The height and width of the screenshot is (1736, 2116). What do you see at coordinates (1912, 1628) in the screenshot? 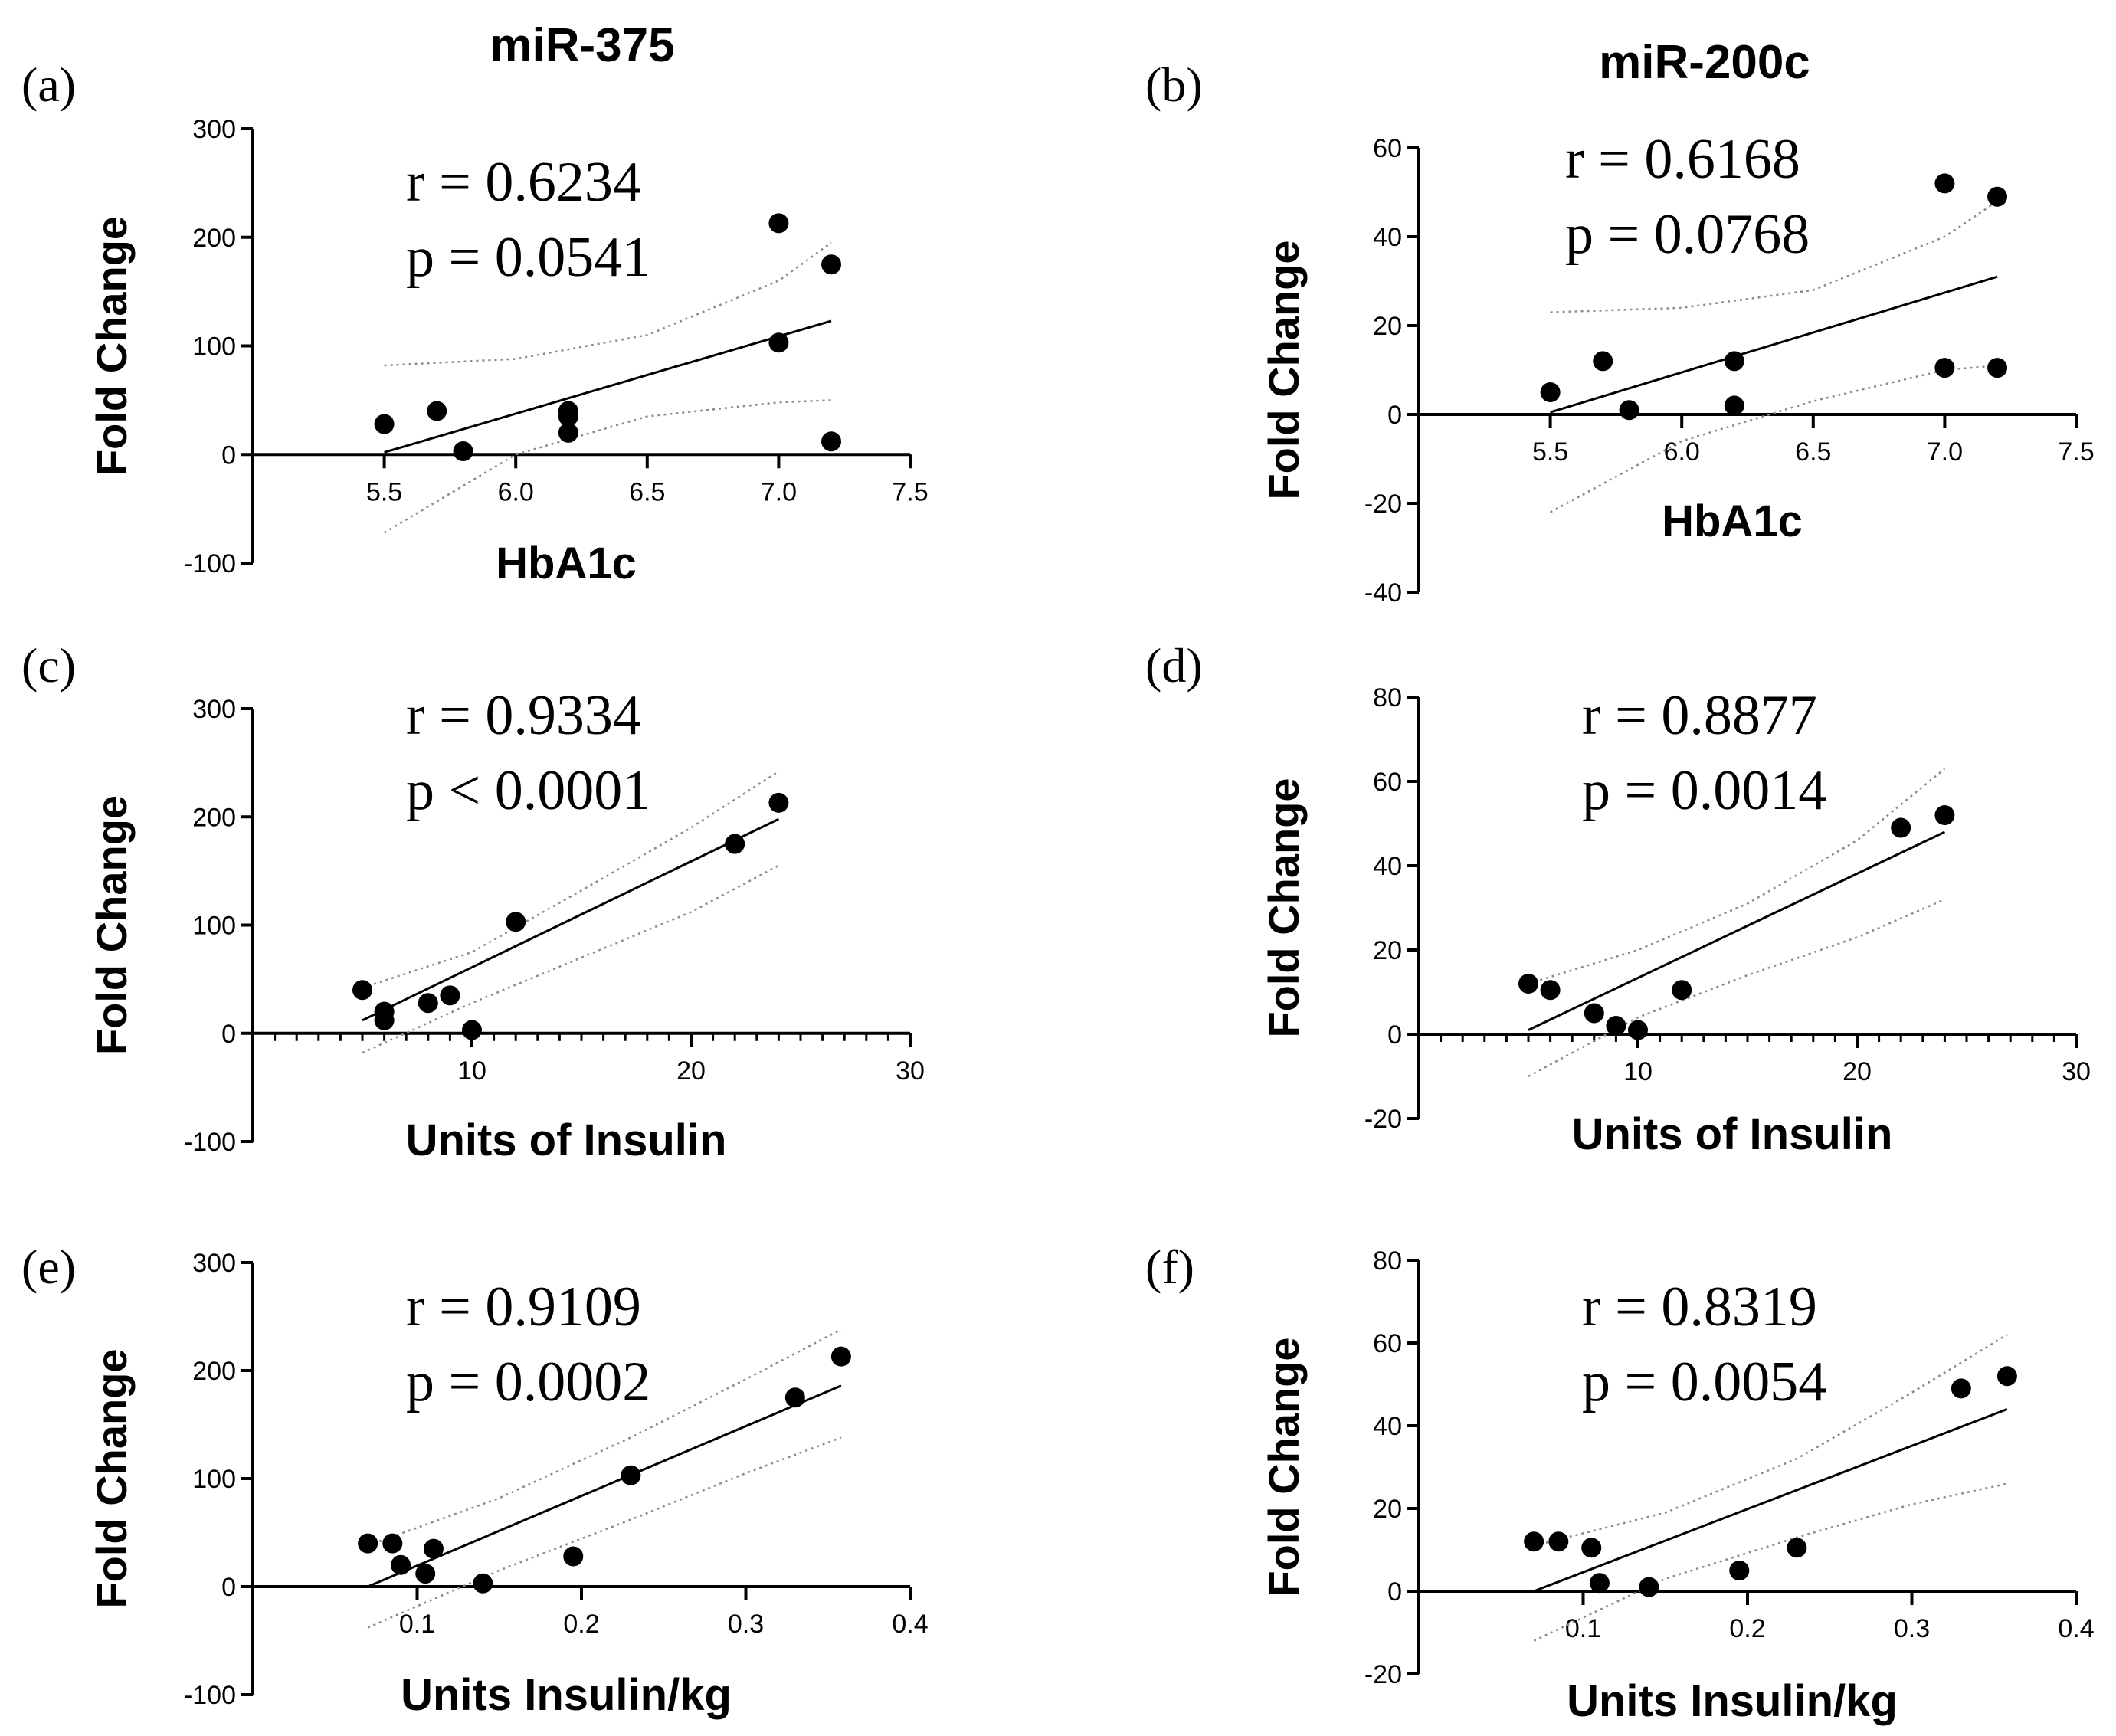
I see `x-tick-label: 0.3` at bounding box center [1912, 1628].